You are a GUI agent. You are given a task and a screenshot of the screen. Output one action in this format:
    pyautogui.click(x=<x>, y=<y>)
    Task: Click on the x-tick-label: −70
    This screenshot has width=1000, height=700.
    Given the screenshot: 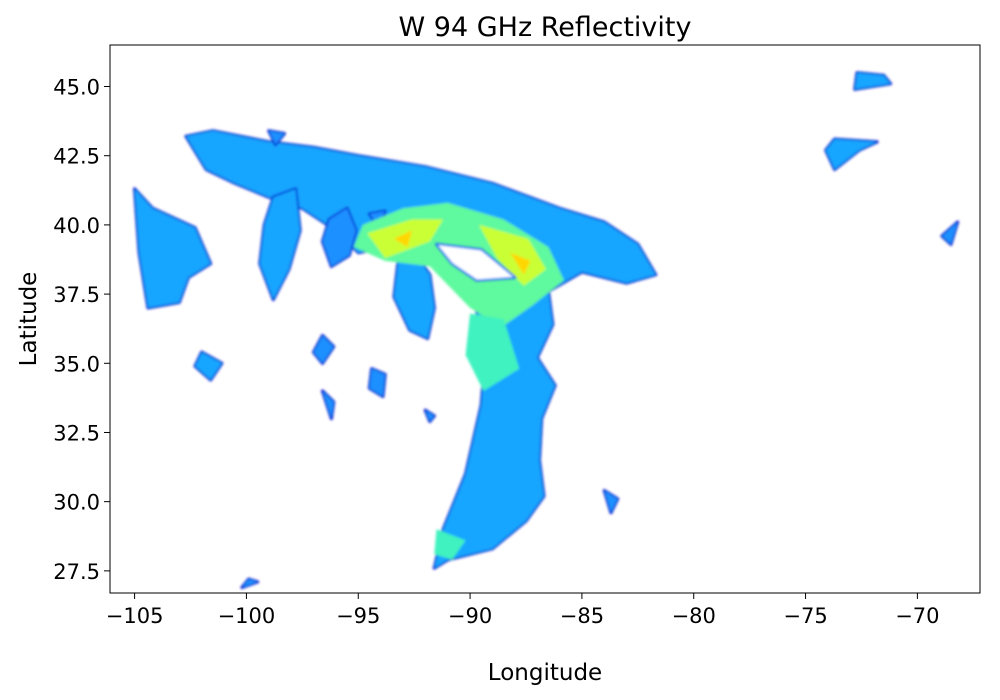 What is the action you would take?
    pyautogui.click(x=917, y=616)
    